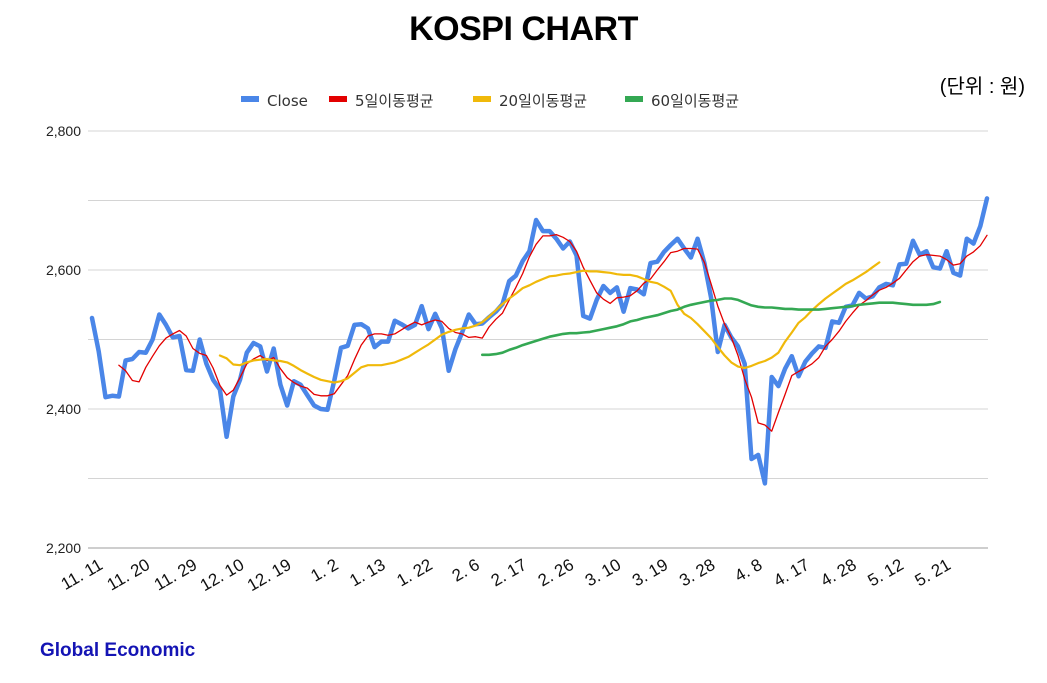  What do you see at coordinates (886, 572) in the screenshot?
I see `x-tick-label: 5. 12` at bounding box center [886, 572].